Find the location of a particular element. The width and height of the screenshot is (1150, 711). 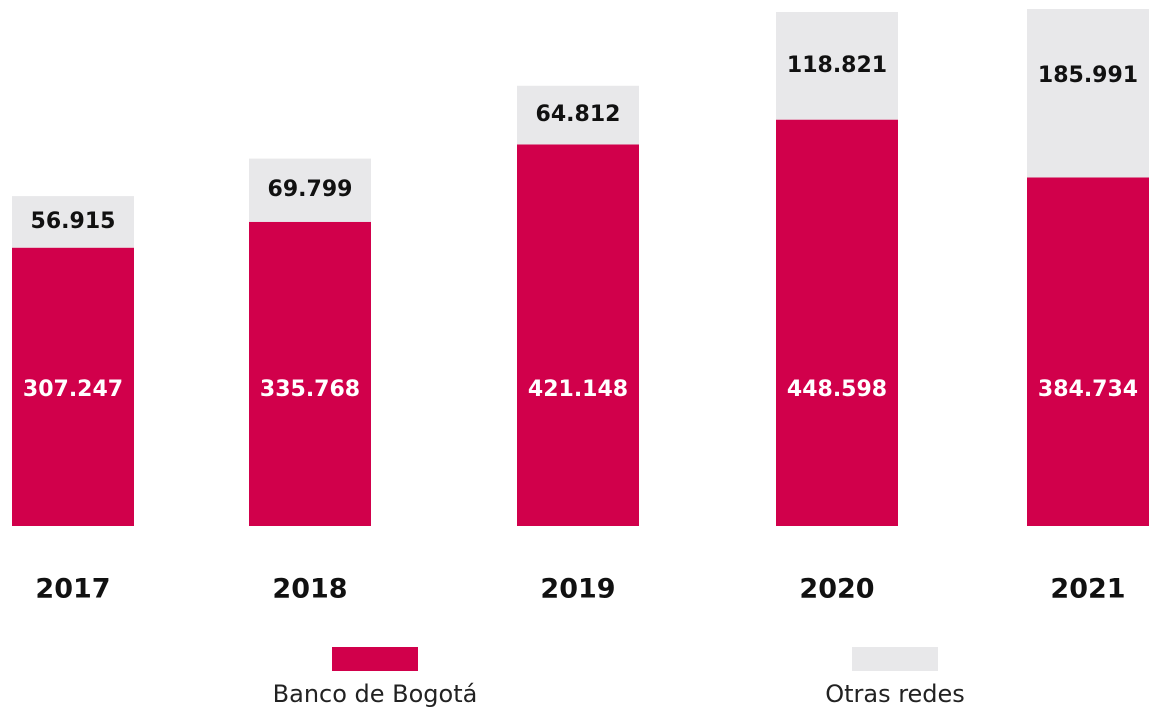

x-tick-label: 2021 is located at coordinates (1087, 589).